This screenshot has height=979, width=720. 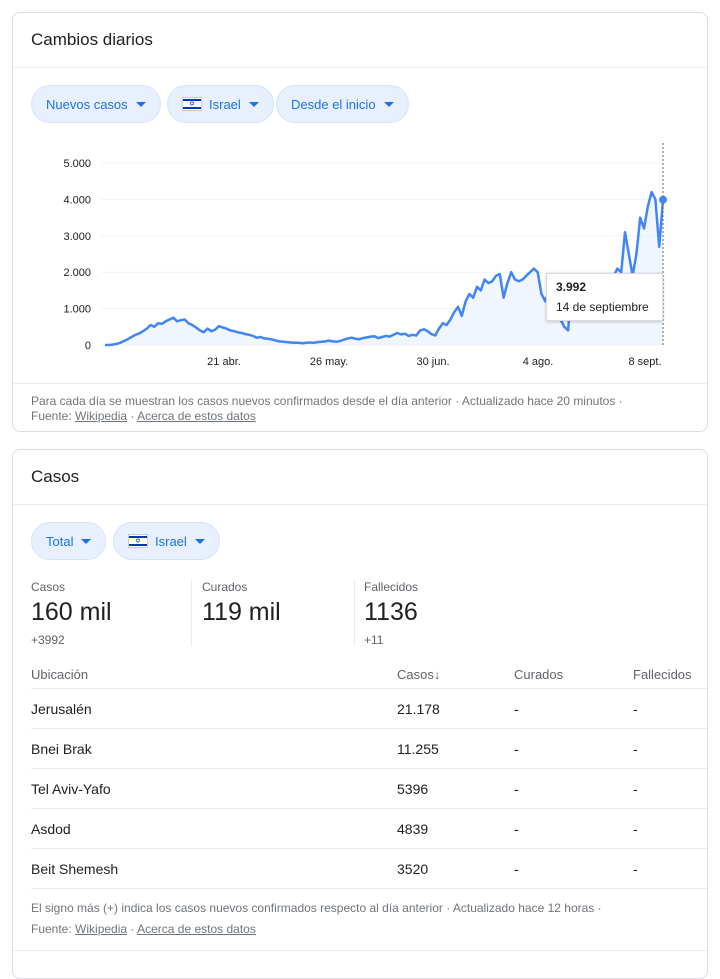 I want to click on cases-card-title: Casos, so click(x=55, y=476).